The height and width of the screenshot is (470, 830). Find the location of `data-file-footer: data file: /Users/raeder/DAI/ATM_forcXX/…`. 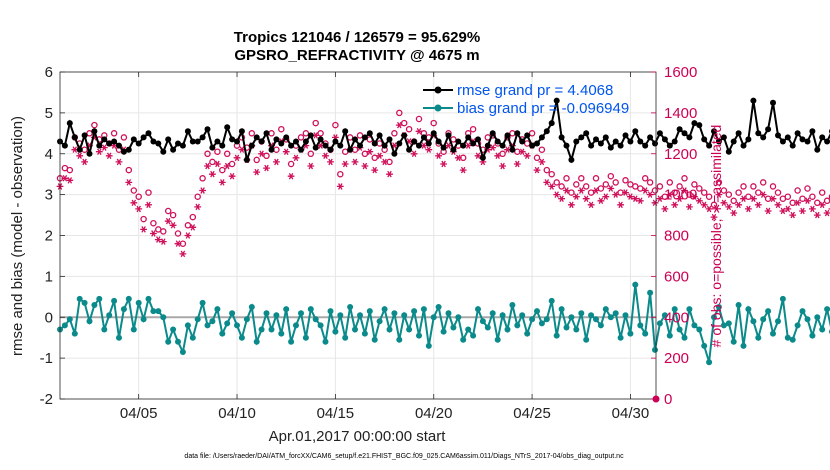

data-file-footer: data file: /Users/raeder/DAI/ATM_forcXX/… is located at coordinates (404, 456).